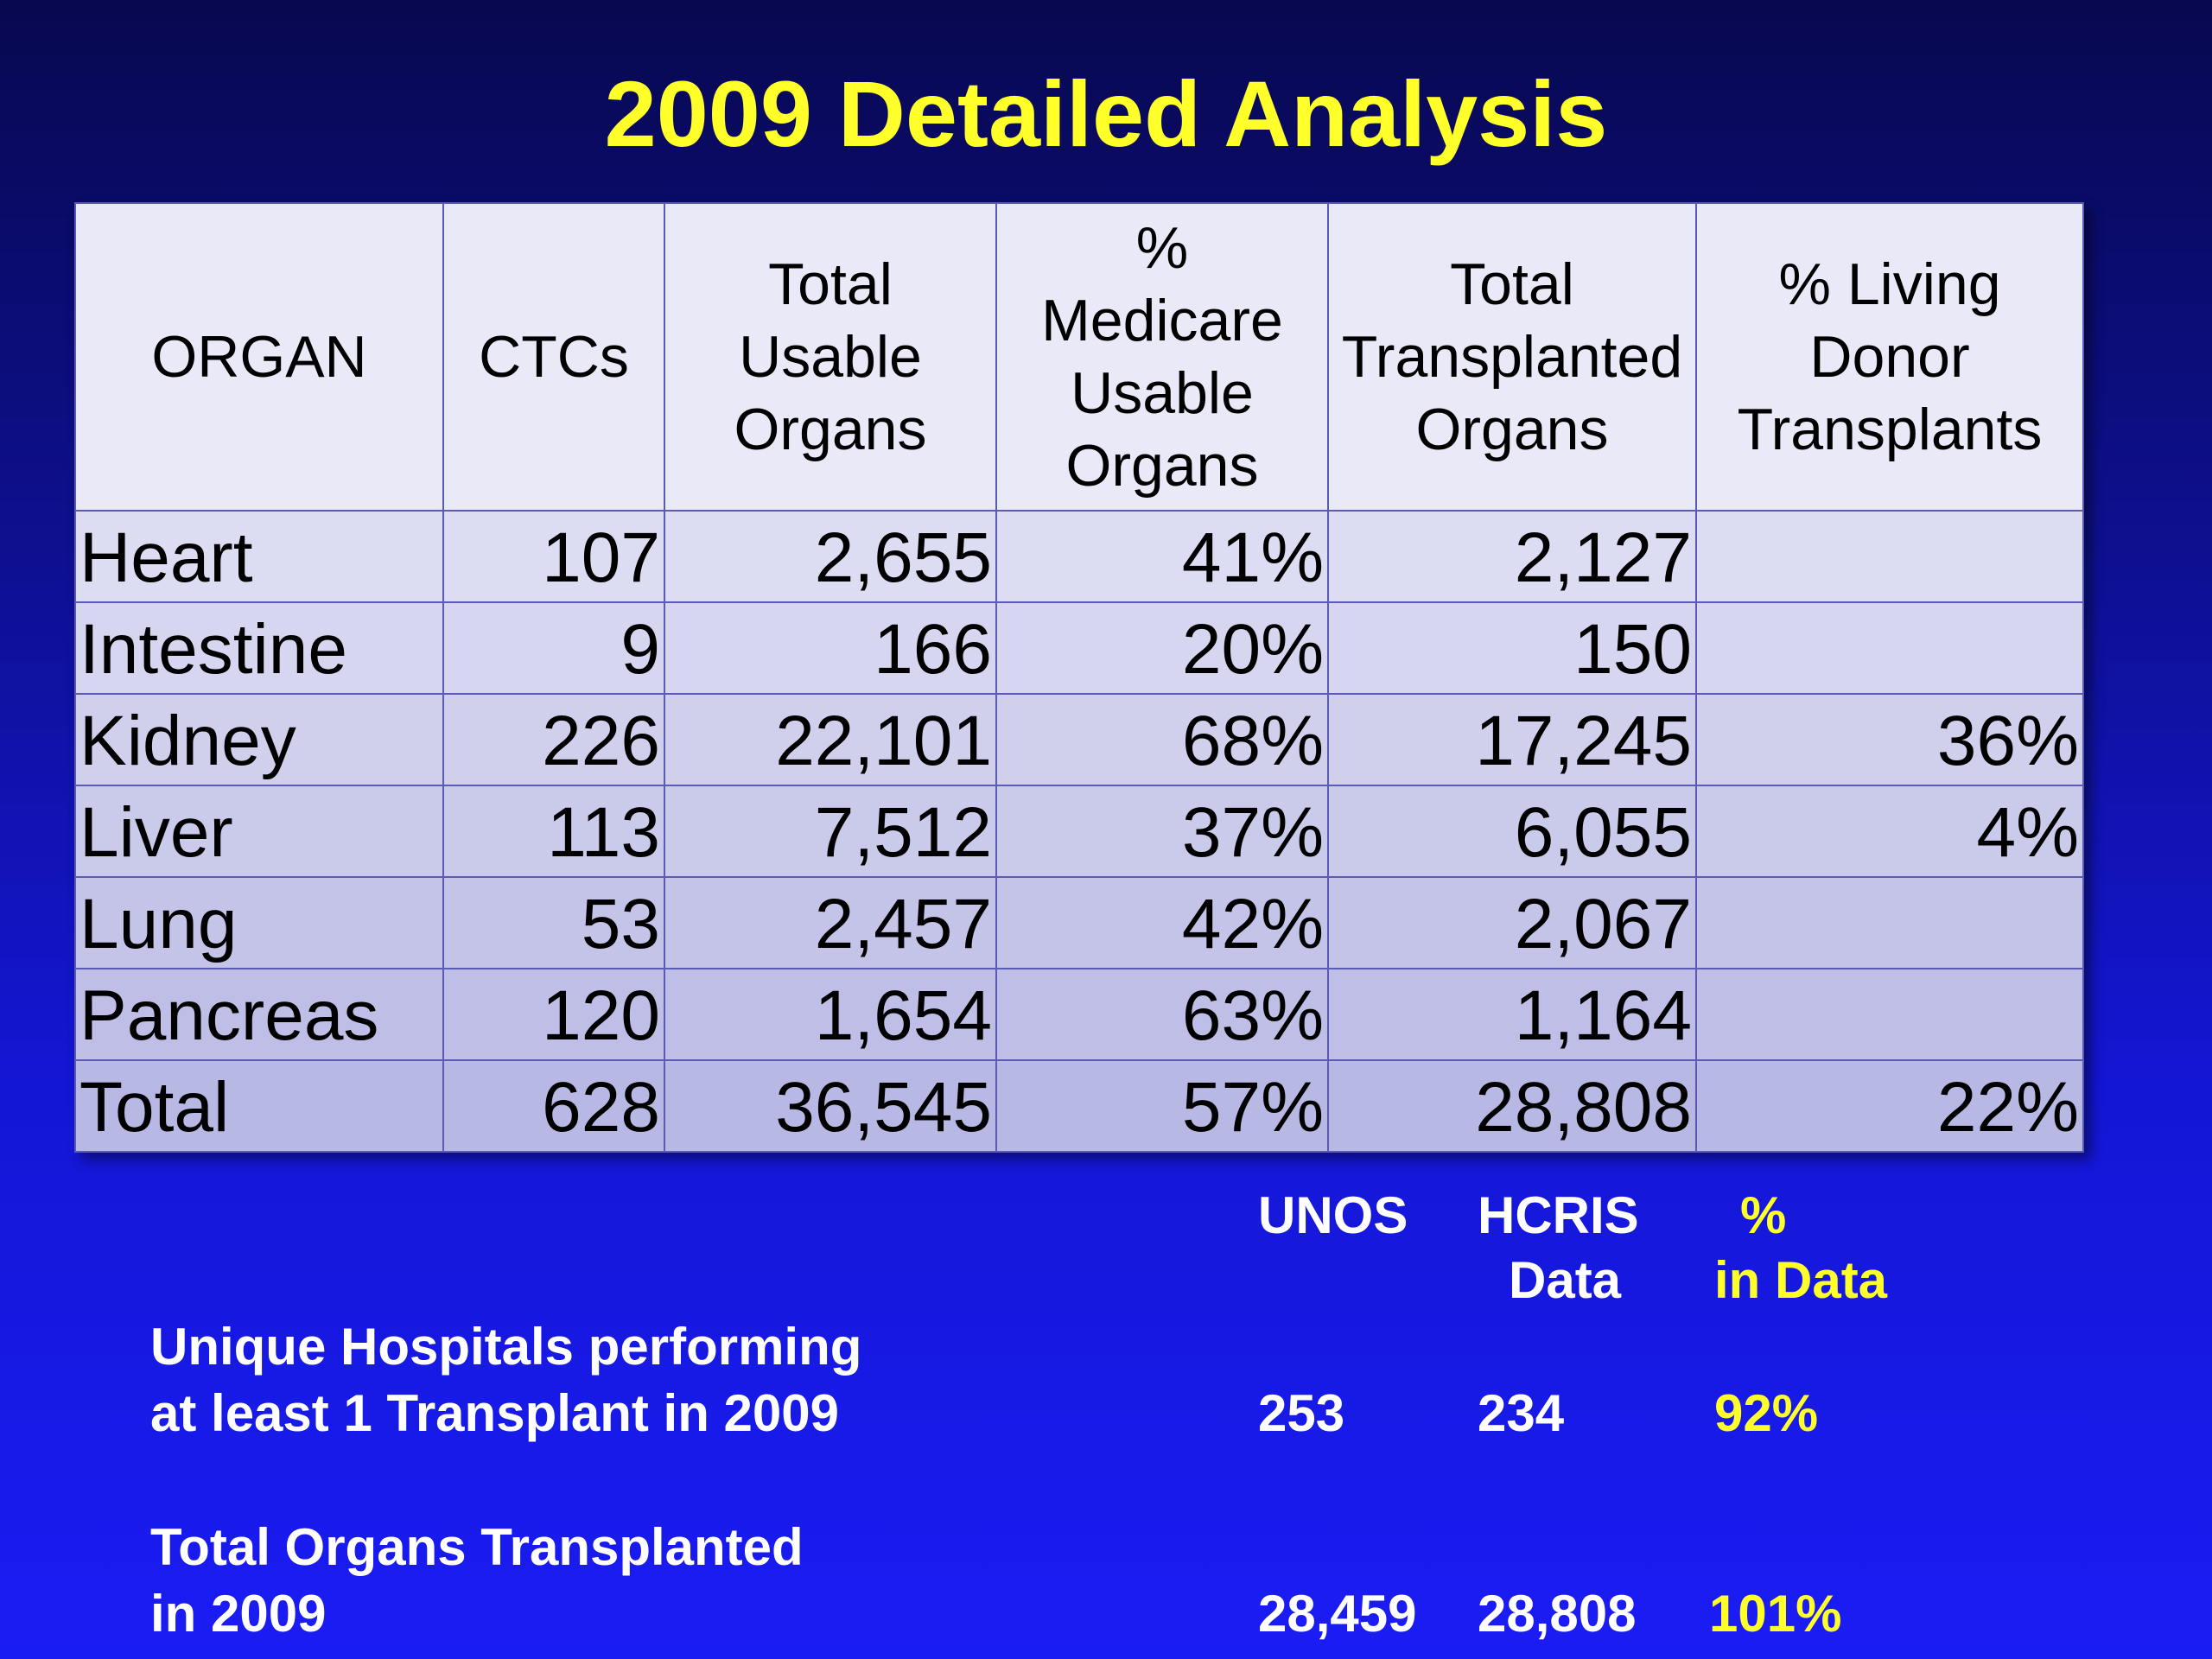 This screenshot has width=2212, height=1659. I want to click on cell-total-transplanted: 17,245, so click(1512, 739).